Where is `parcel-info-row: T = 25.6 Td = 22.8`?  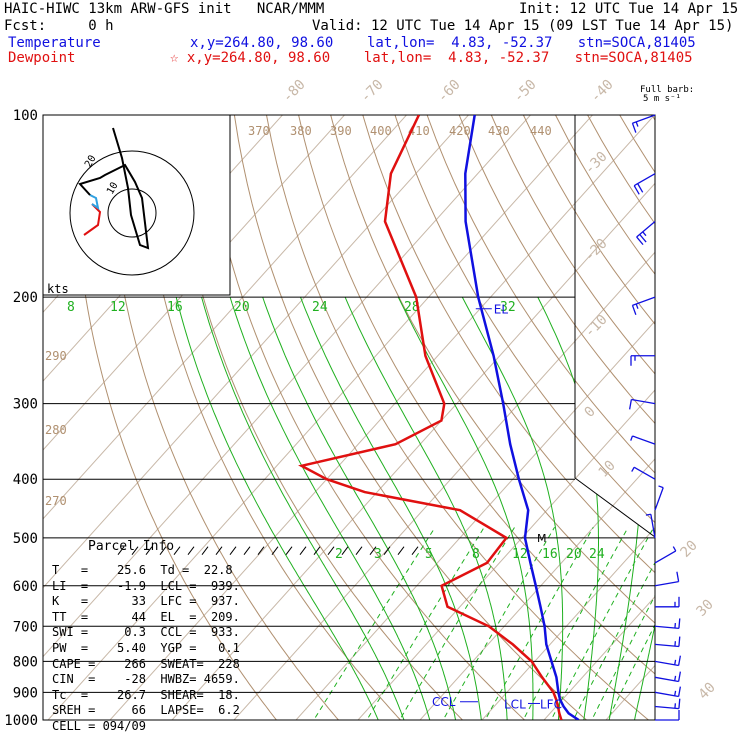
parcel-info-row: T = 25.6 Td = 22.8 is located at coordinates (142, 570).